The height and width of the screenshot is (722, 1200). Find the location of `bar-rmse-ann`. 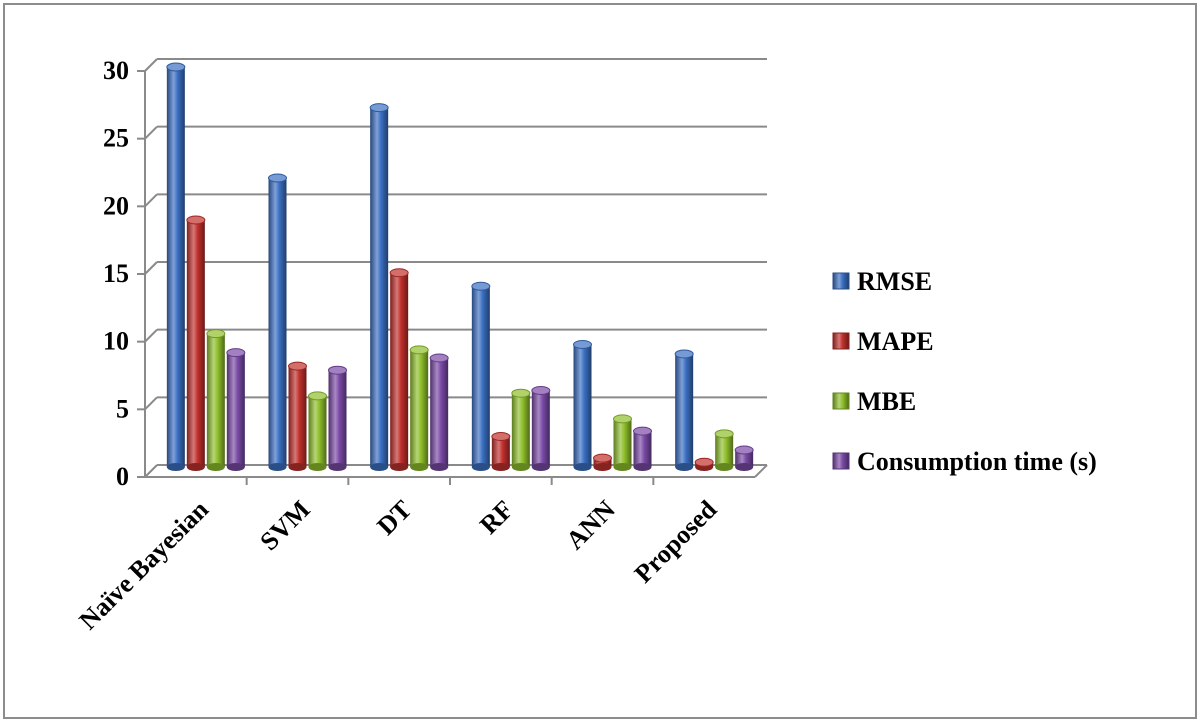

bar-rmse-ann is located at coordinates (582, 405).